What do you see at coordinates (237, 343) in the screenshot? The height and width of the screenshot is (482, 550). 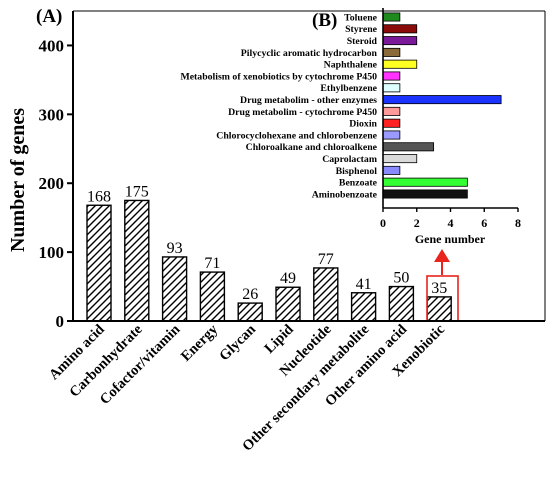 I see `category-label-glycan: Glycan` at bounding box center [237, 343].